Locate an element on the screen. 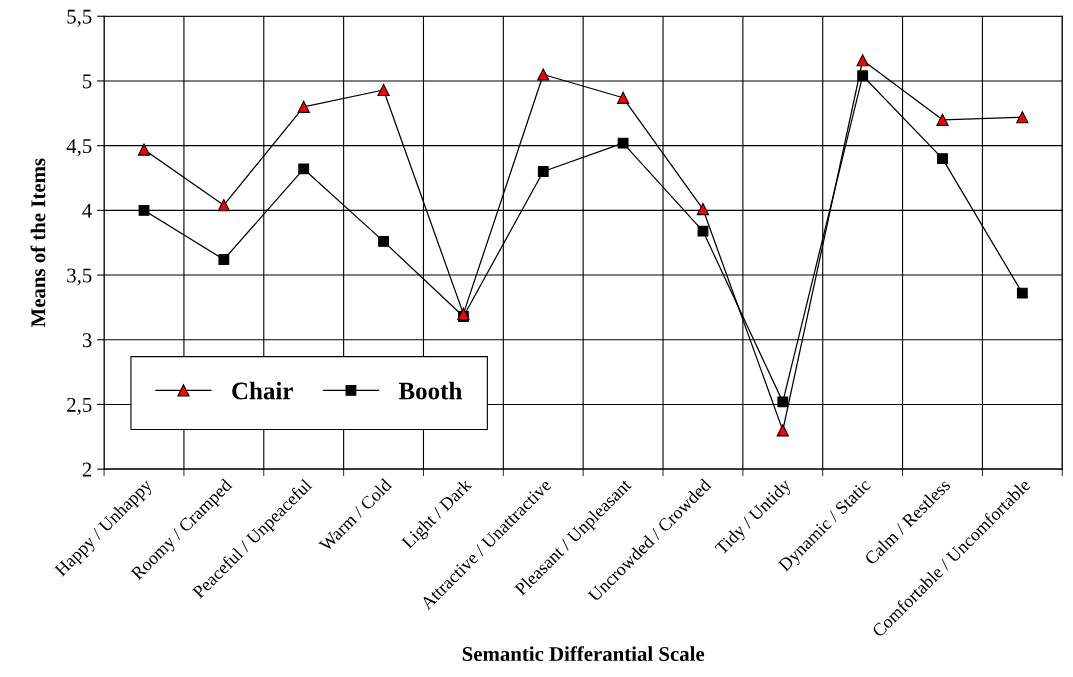  y-axis-title: Means of the Items is located at coordinates (38, 243).